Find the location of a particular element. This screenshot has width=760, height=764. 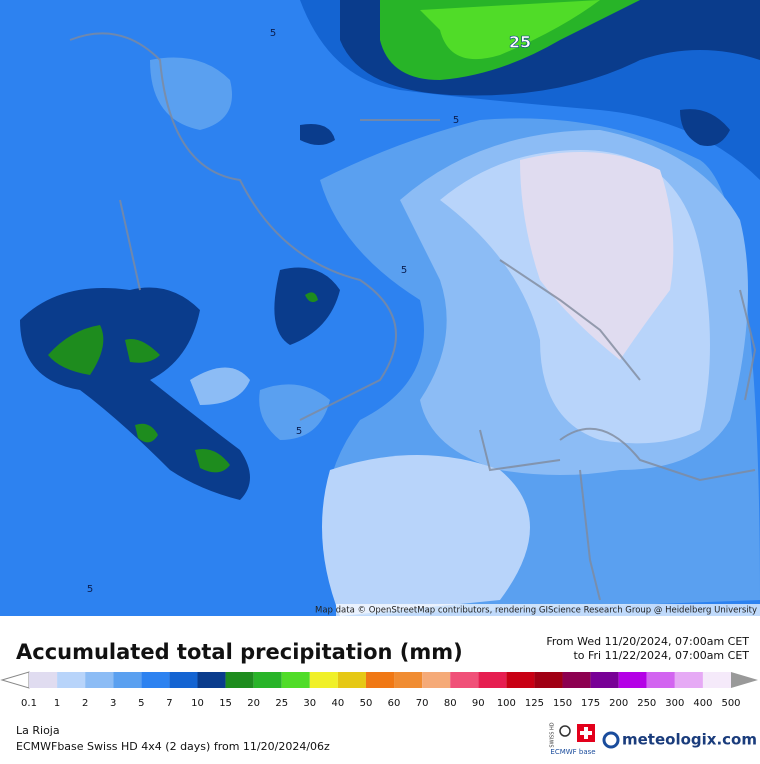

legend-label: 5 is located at coordinates (141, 703).